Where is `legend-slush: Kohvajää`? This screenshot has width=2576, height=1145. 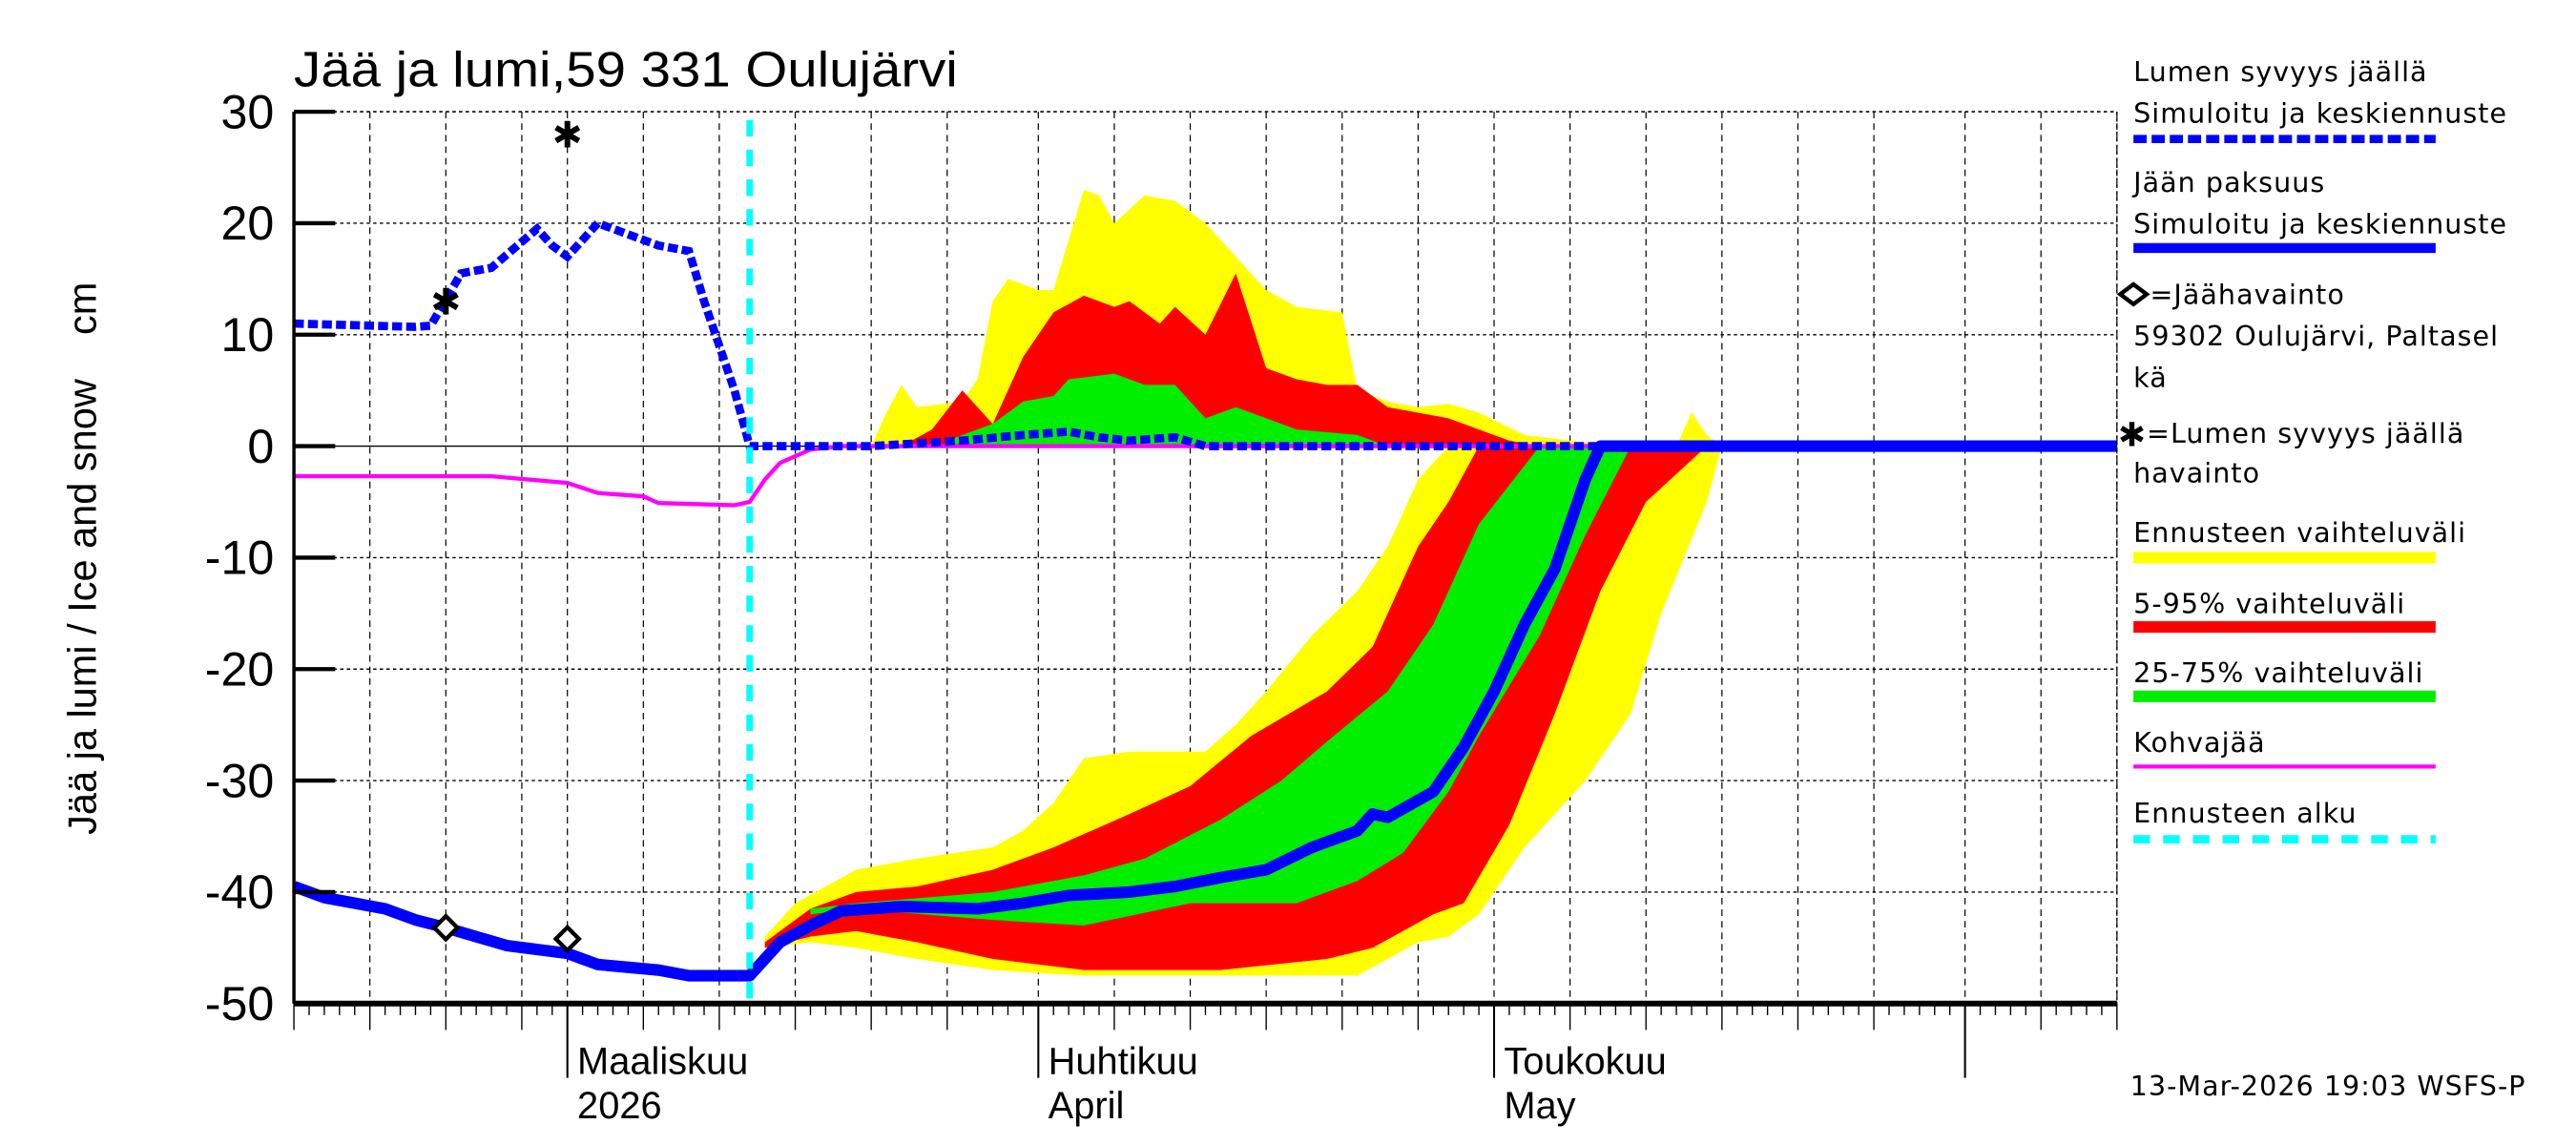
legend-slush: Kohvajää is located at coordinates (2199, 743).